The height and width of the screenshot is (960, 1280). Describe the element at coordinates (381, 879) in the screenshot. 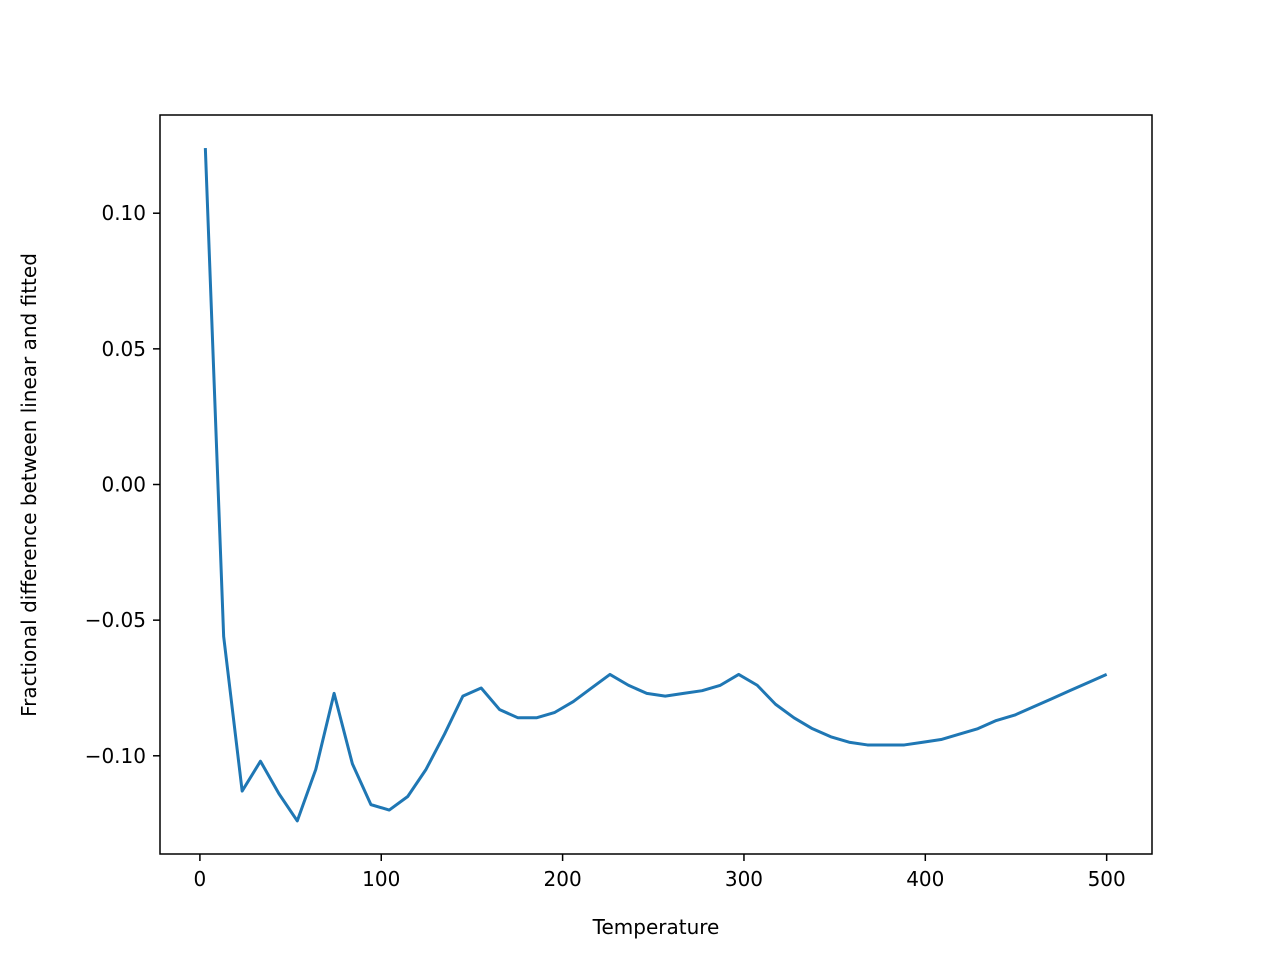

I see `x-tick-label: 100` at that location.